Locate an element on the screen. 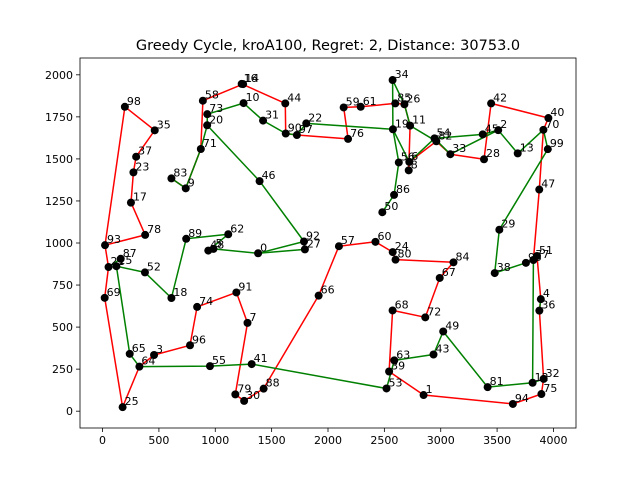 This screenshot has width=640, height=480. red-cycle-line is located at coordinates (130, 176).